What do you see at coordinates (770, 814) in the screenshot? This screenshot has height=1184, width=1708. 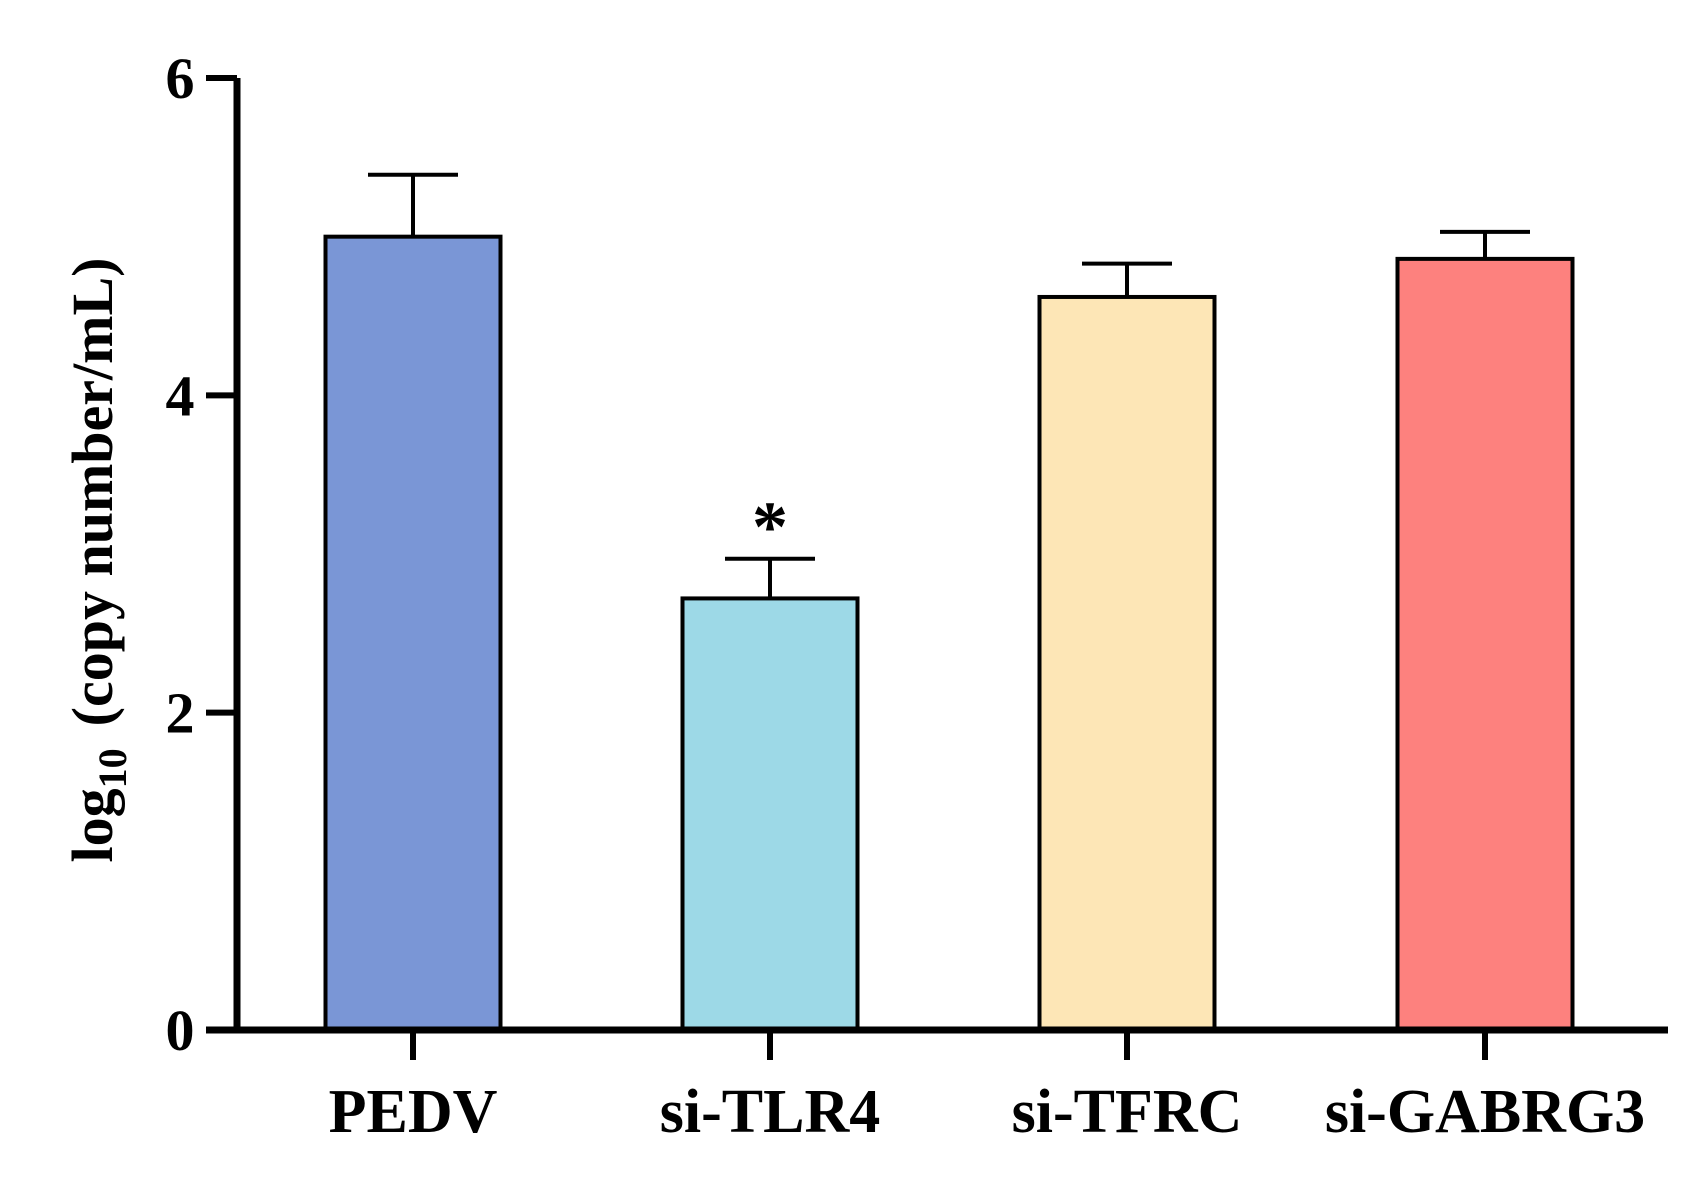 I see `bar-si-tlr4` at bounding box center [770, 814].